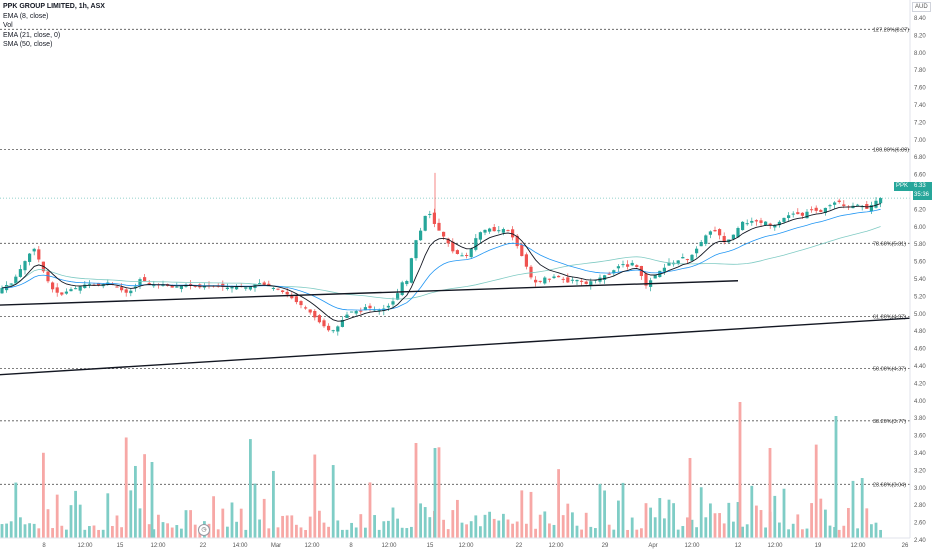 The image size is (932, 550). Describe the element at coordinates (204, 530) in the screenshot. I see `clock-icon: ◷` at that location.